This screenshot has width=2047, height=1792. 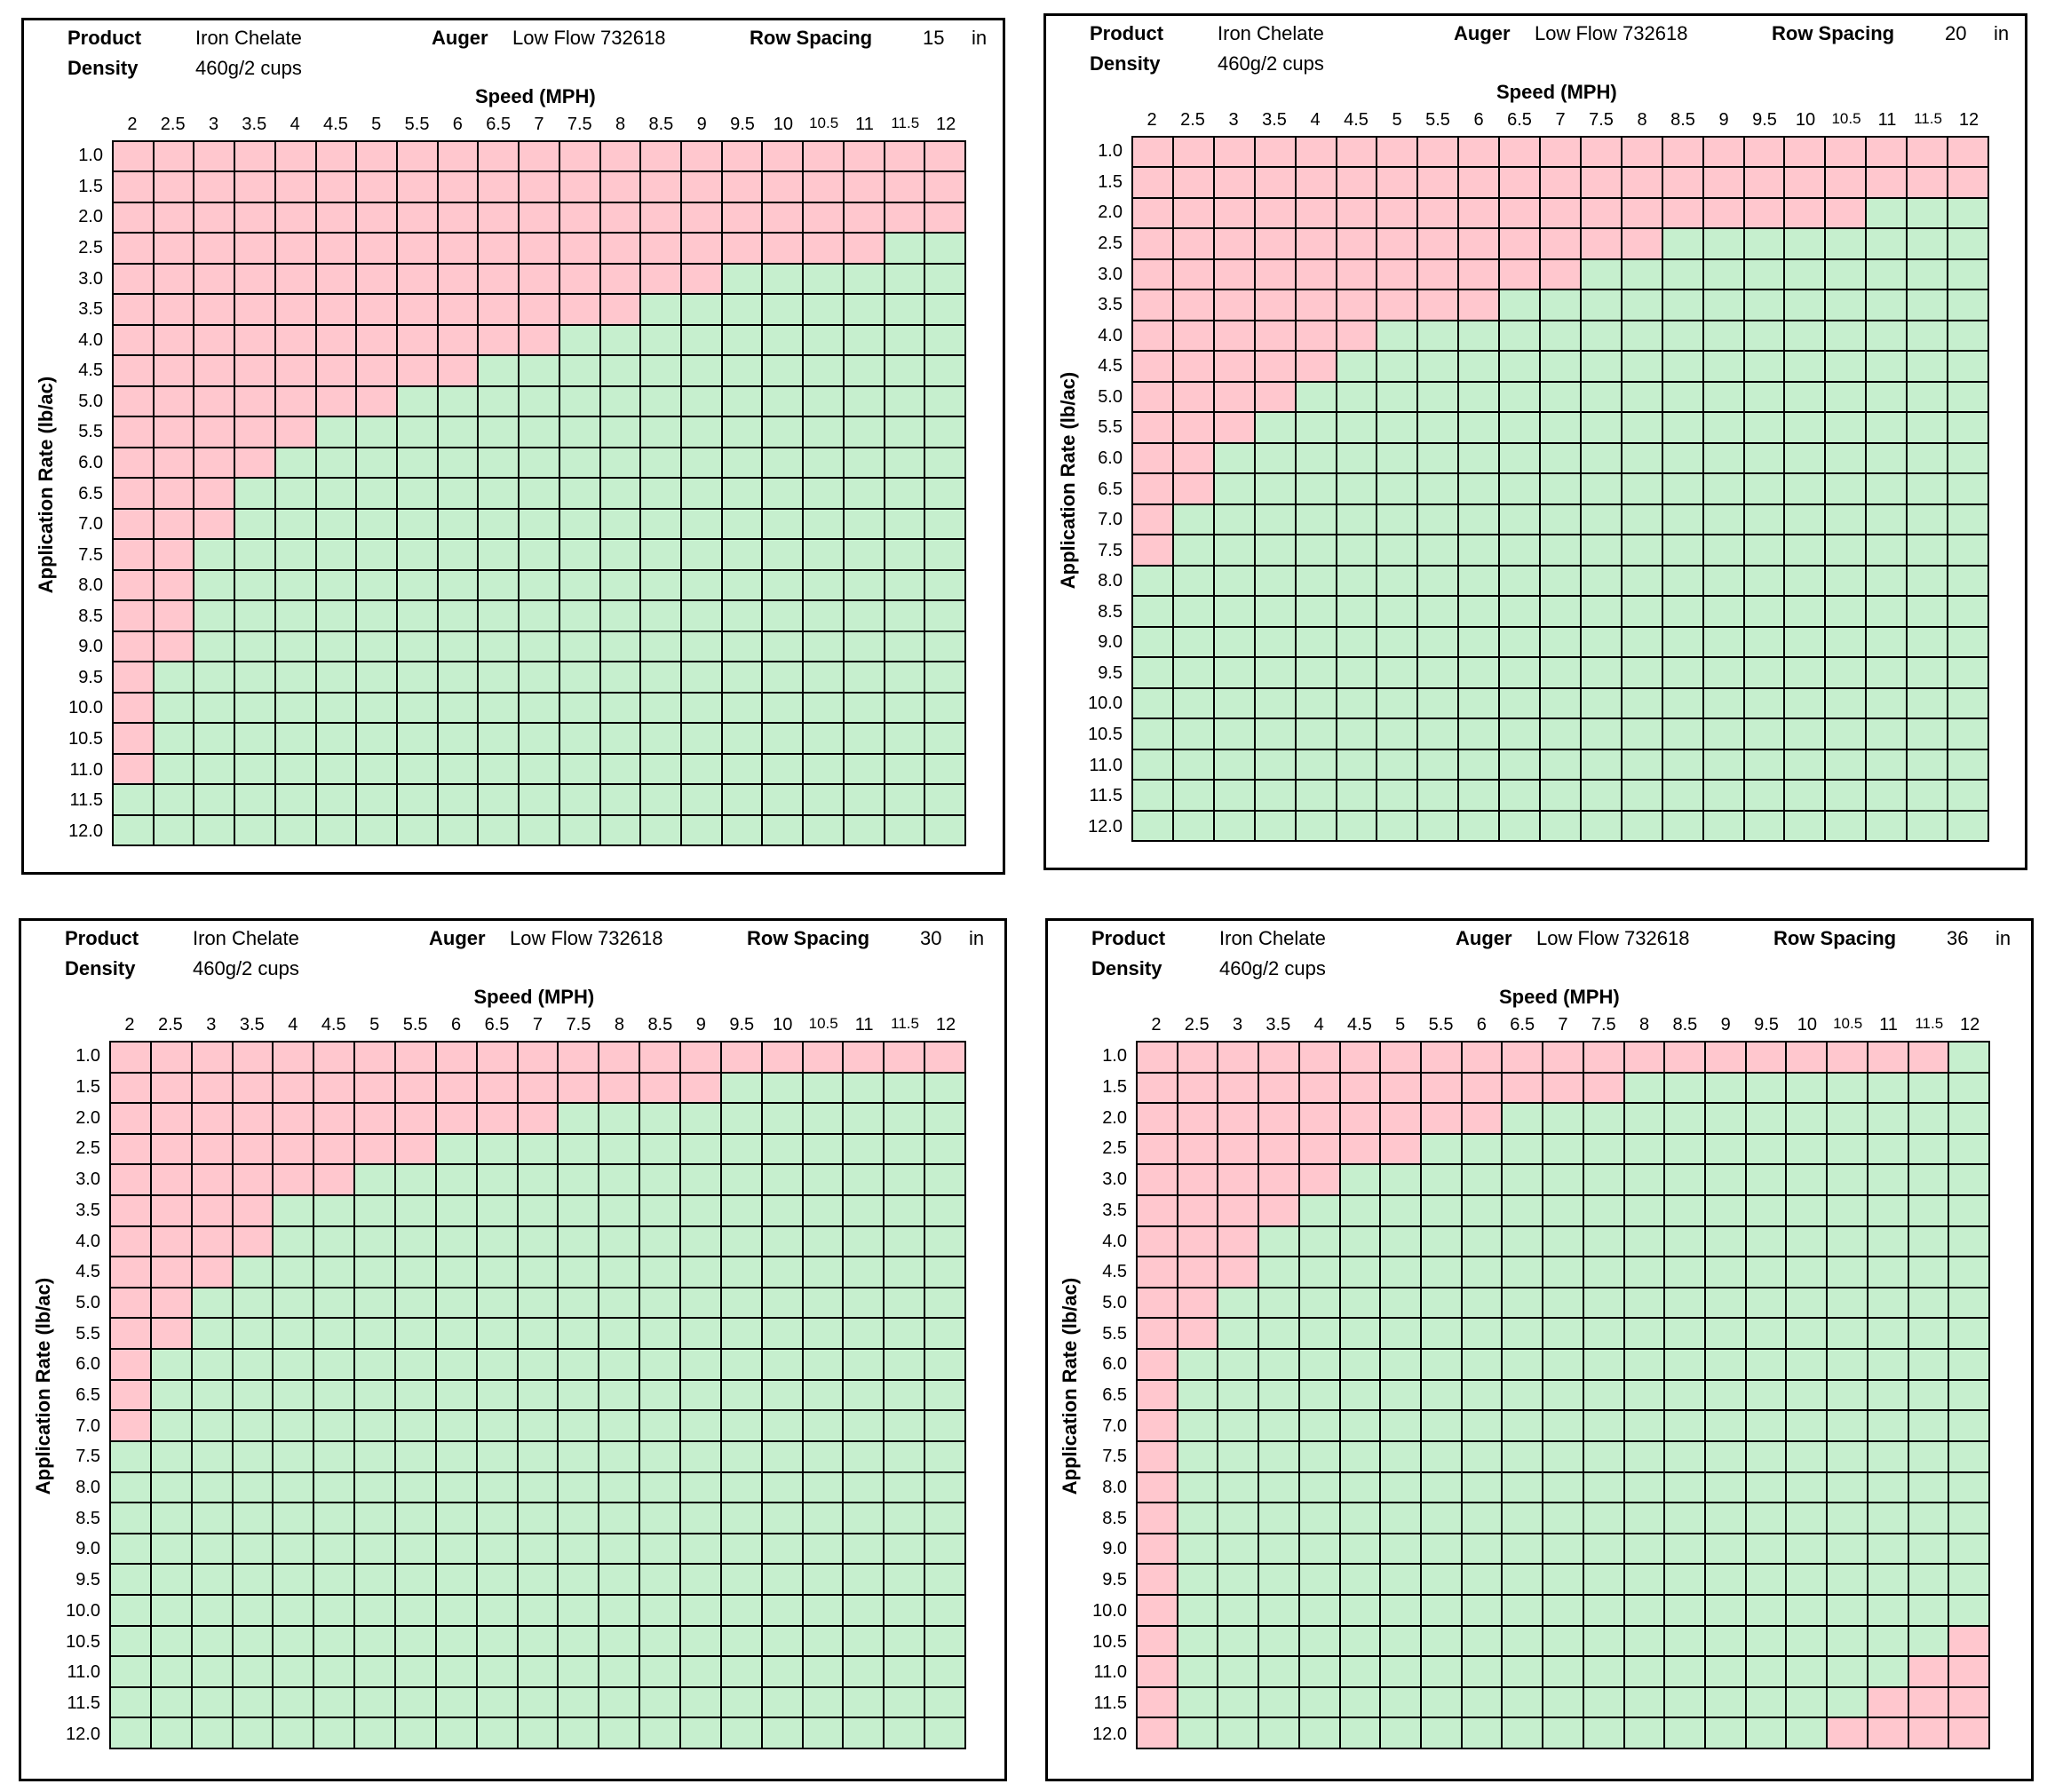 What do you see at coordinates (1110, 366) in the screenshot?
I see `rate-tick: 4.5` at bounding box center [1110, 366].